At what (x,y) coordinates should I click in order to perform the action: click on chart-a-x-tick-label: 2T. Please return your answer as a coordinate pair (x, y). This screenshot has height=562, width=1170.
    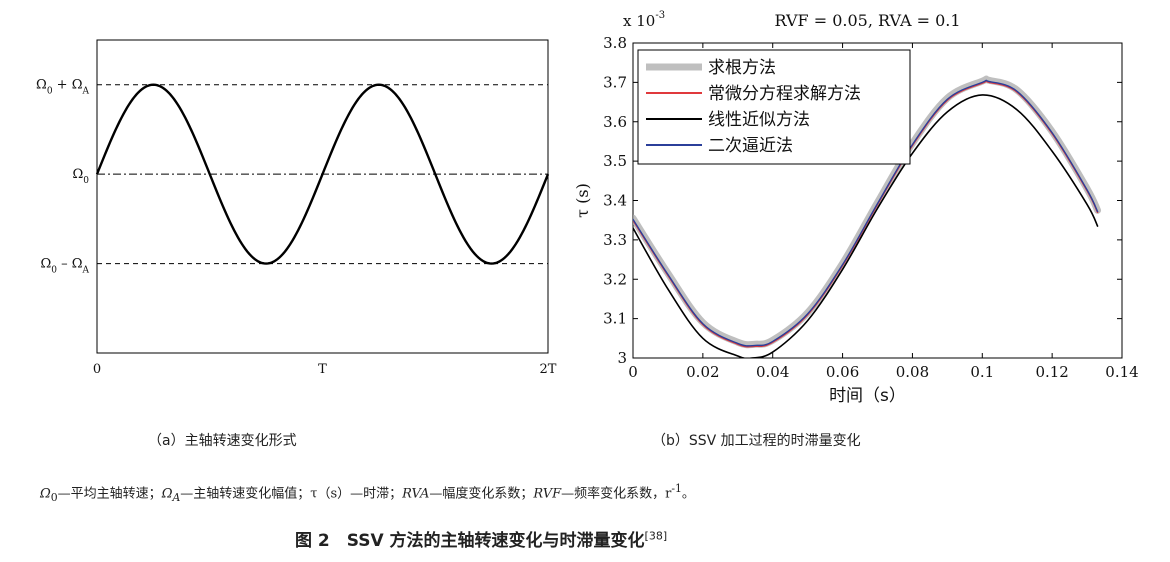
    Looking at the image, I should click on (548, 369).